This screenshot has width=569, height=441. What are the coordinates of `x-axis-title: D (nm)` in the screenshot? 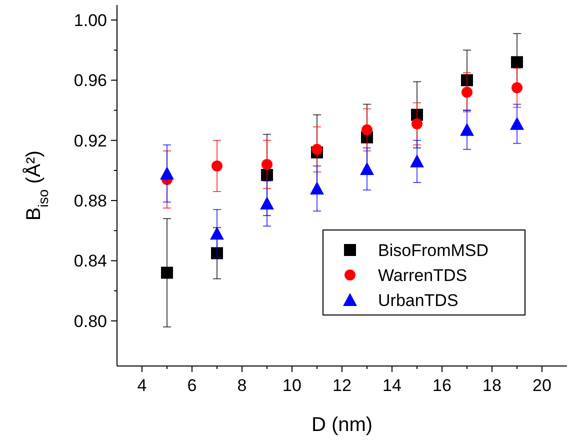 It's located at (342, 425).